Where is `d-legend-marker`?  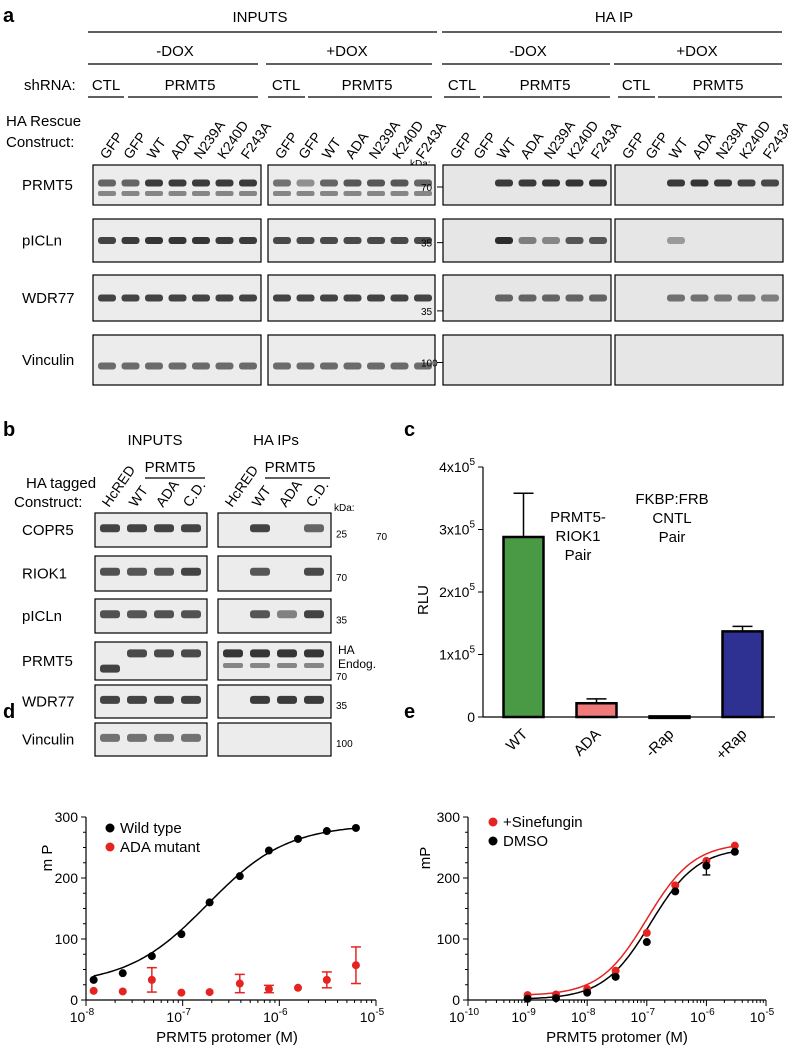 d-legend-marker is located at coordinates (110, 828).